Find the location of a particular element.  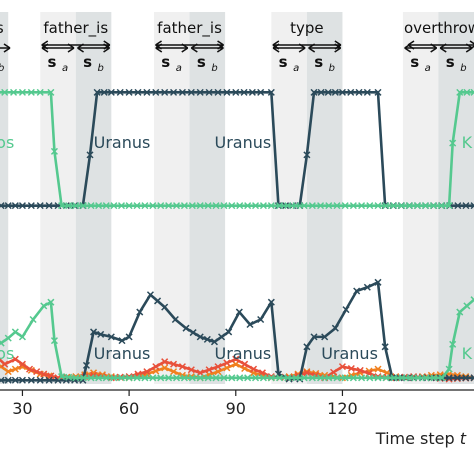

segment-subscript: a is located at coordinates (428, 68).